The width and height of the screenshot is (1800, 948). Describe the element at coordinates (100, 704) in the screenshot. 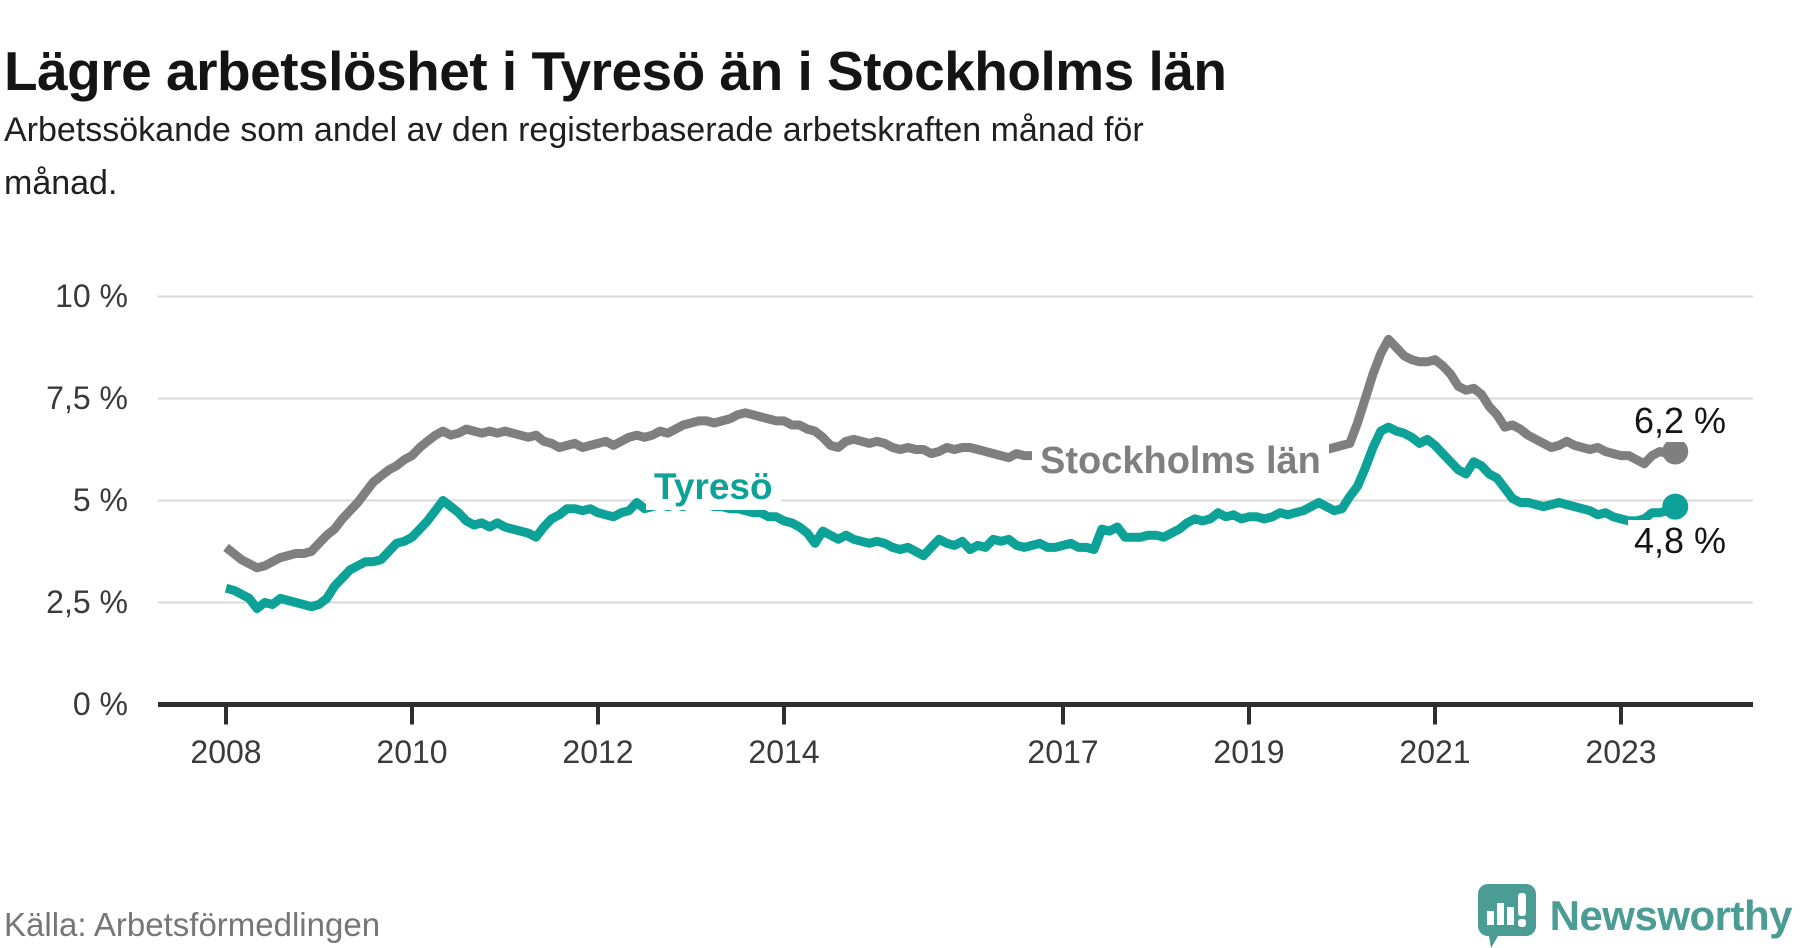

I see `y-tick-0: 0 %` at that location.